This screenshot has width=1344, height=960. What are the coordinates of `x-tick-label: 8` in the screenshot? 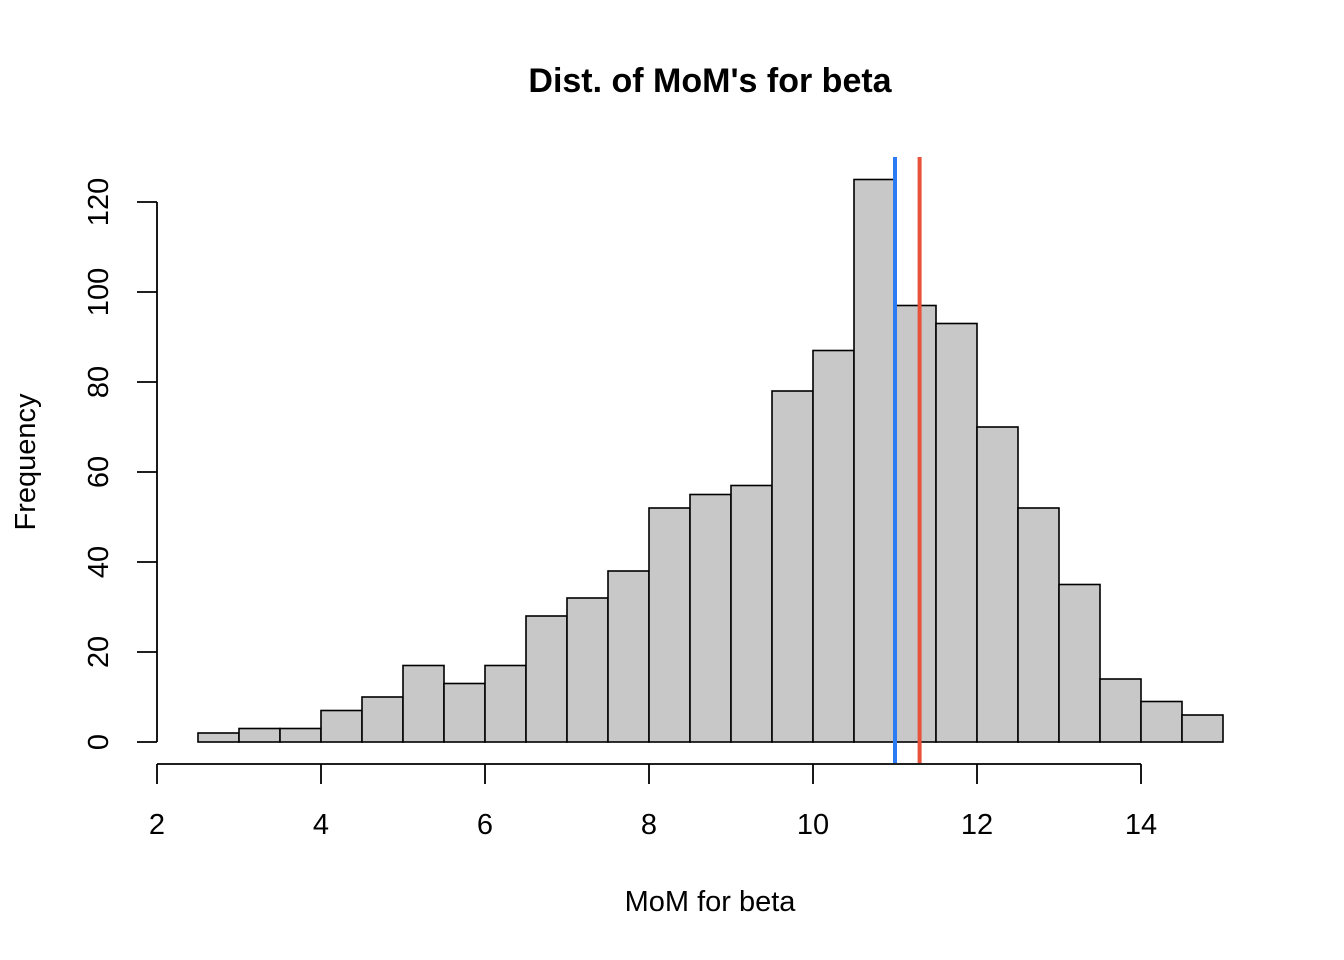 It's located at (649, 825).